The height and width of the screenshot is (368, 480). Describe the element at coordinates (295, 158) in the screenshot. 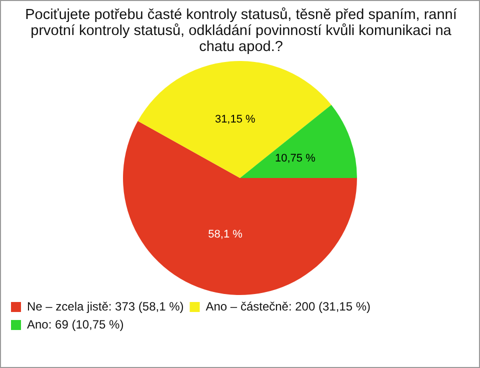

I see `data-label: 10,75 %` at that location.